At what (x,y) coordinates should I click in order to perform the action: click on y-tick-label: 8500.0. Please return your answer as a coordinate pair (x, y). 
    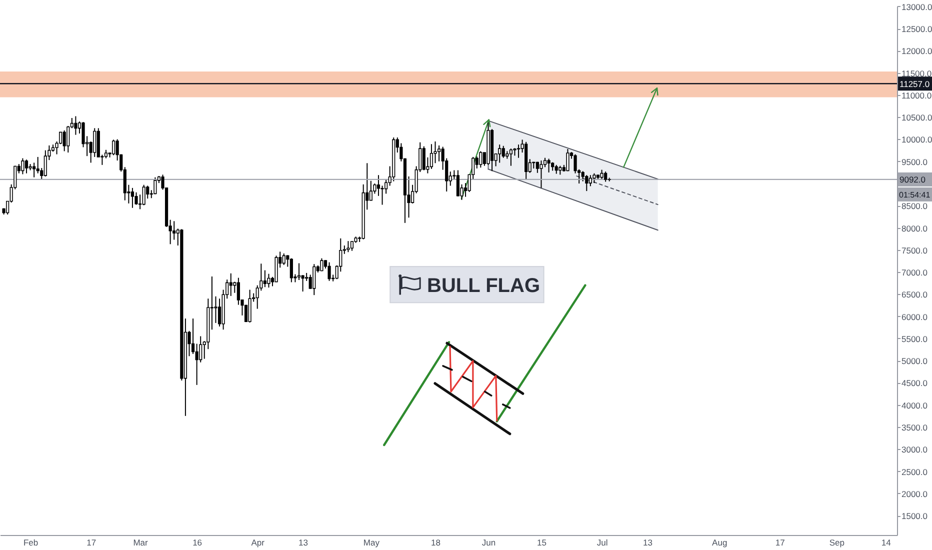
    Looking at the image, I should click on (915, 206).